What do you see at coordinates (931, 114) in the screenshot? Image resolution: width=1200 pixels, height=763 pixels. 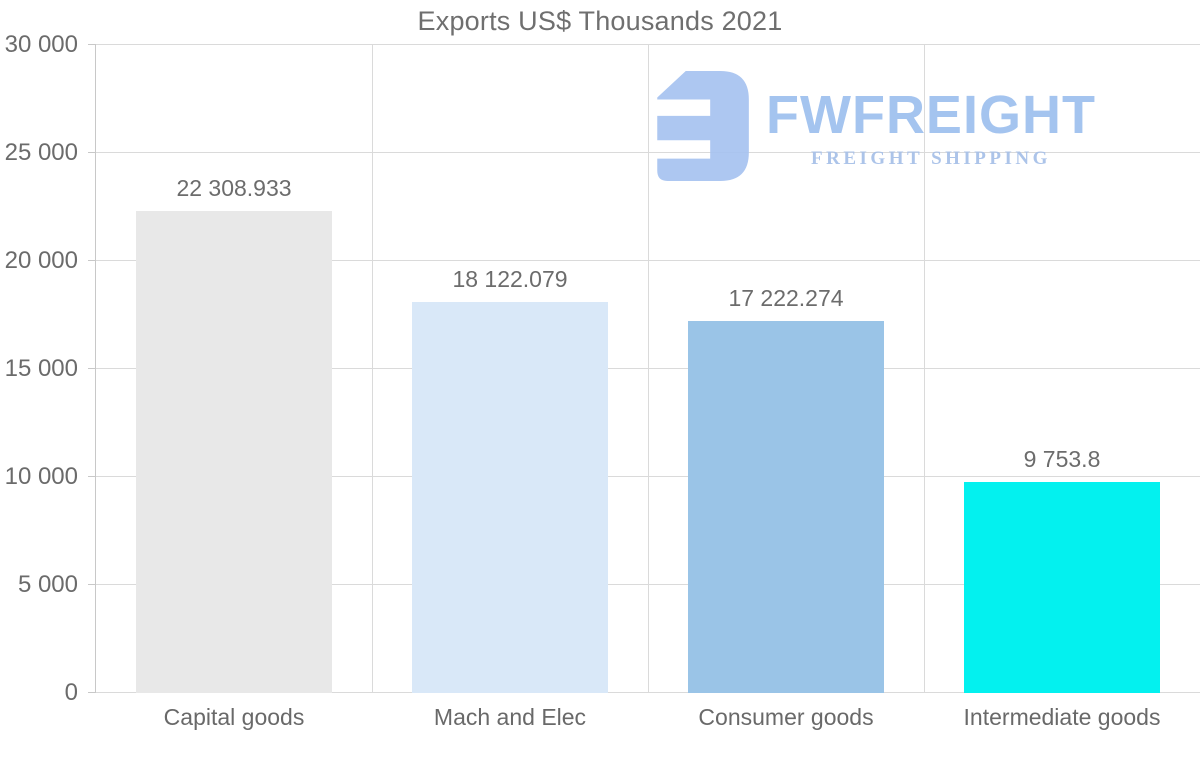 I see `brand-name: FWFREIGHT` at bounding box center [931, 114].